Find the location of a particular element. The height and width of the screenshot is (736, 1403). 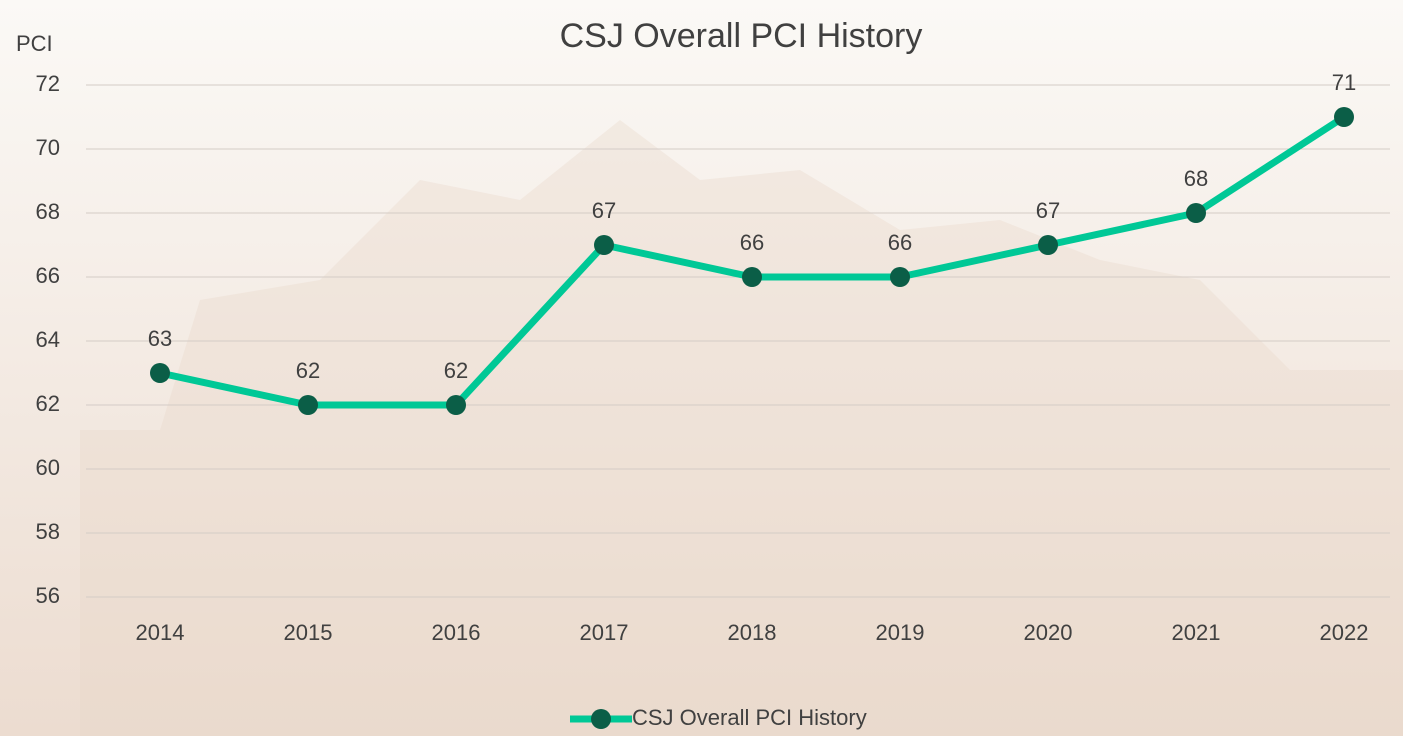

y-tick-label: 68 is located at coordinates (48, 211).